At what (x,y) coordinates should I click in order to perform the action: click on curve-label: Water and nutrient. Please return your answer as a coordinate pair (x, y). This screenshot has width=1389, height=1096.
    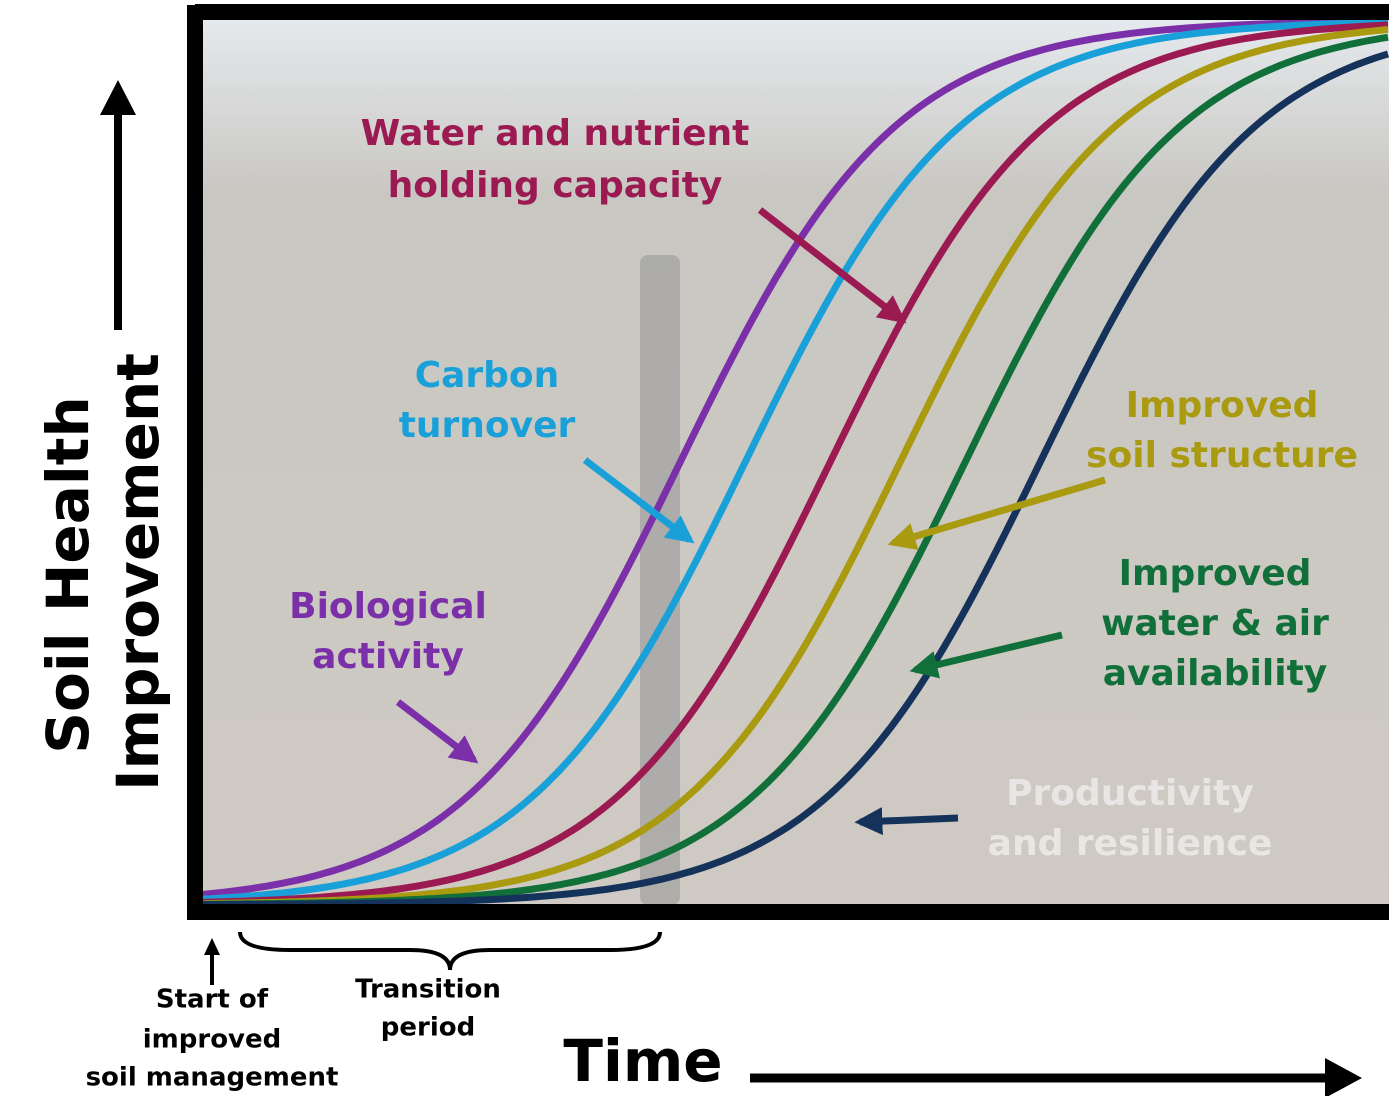
    Looking at the image, I should click on (555, 133).